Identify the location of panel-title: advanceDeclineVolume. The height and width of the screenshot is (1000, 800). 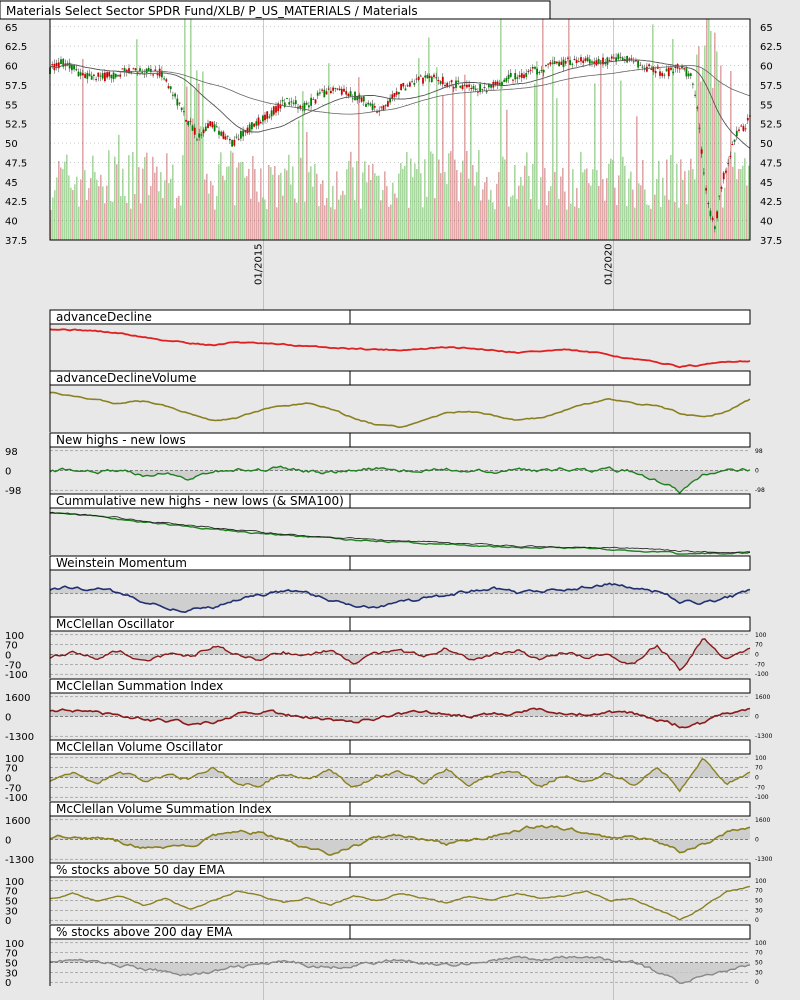
(126, 378).